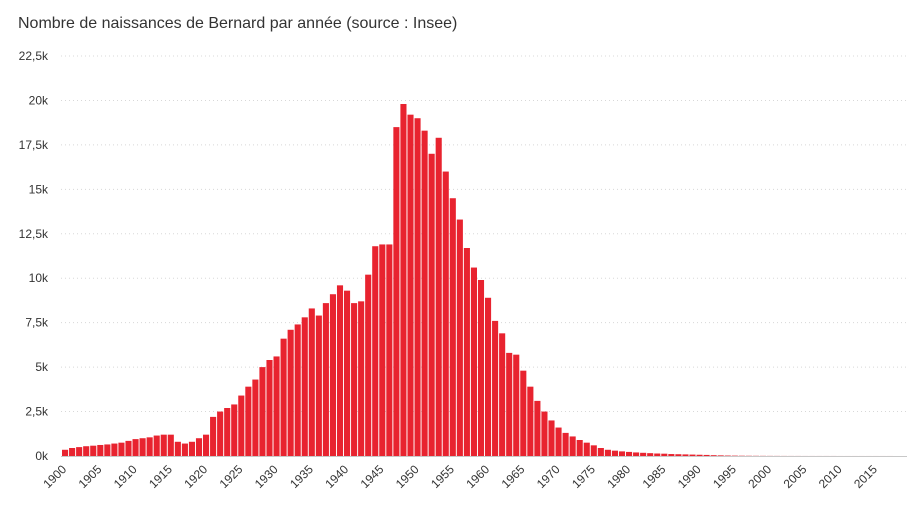 The image size is (915, 522). I want to click on x-tick-label: 1905, so click(90, 476).